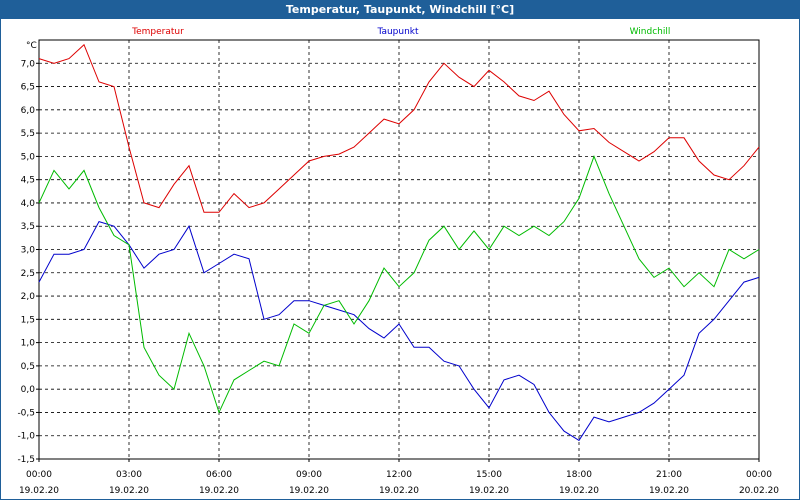 The height and width of the screenshot is (500, 800). Describe the element at coordinates (399, 475) in the screenshot. I see `x-tick-time: 12:00` at that location.